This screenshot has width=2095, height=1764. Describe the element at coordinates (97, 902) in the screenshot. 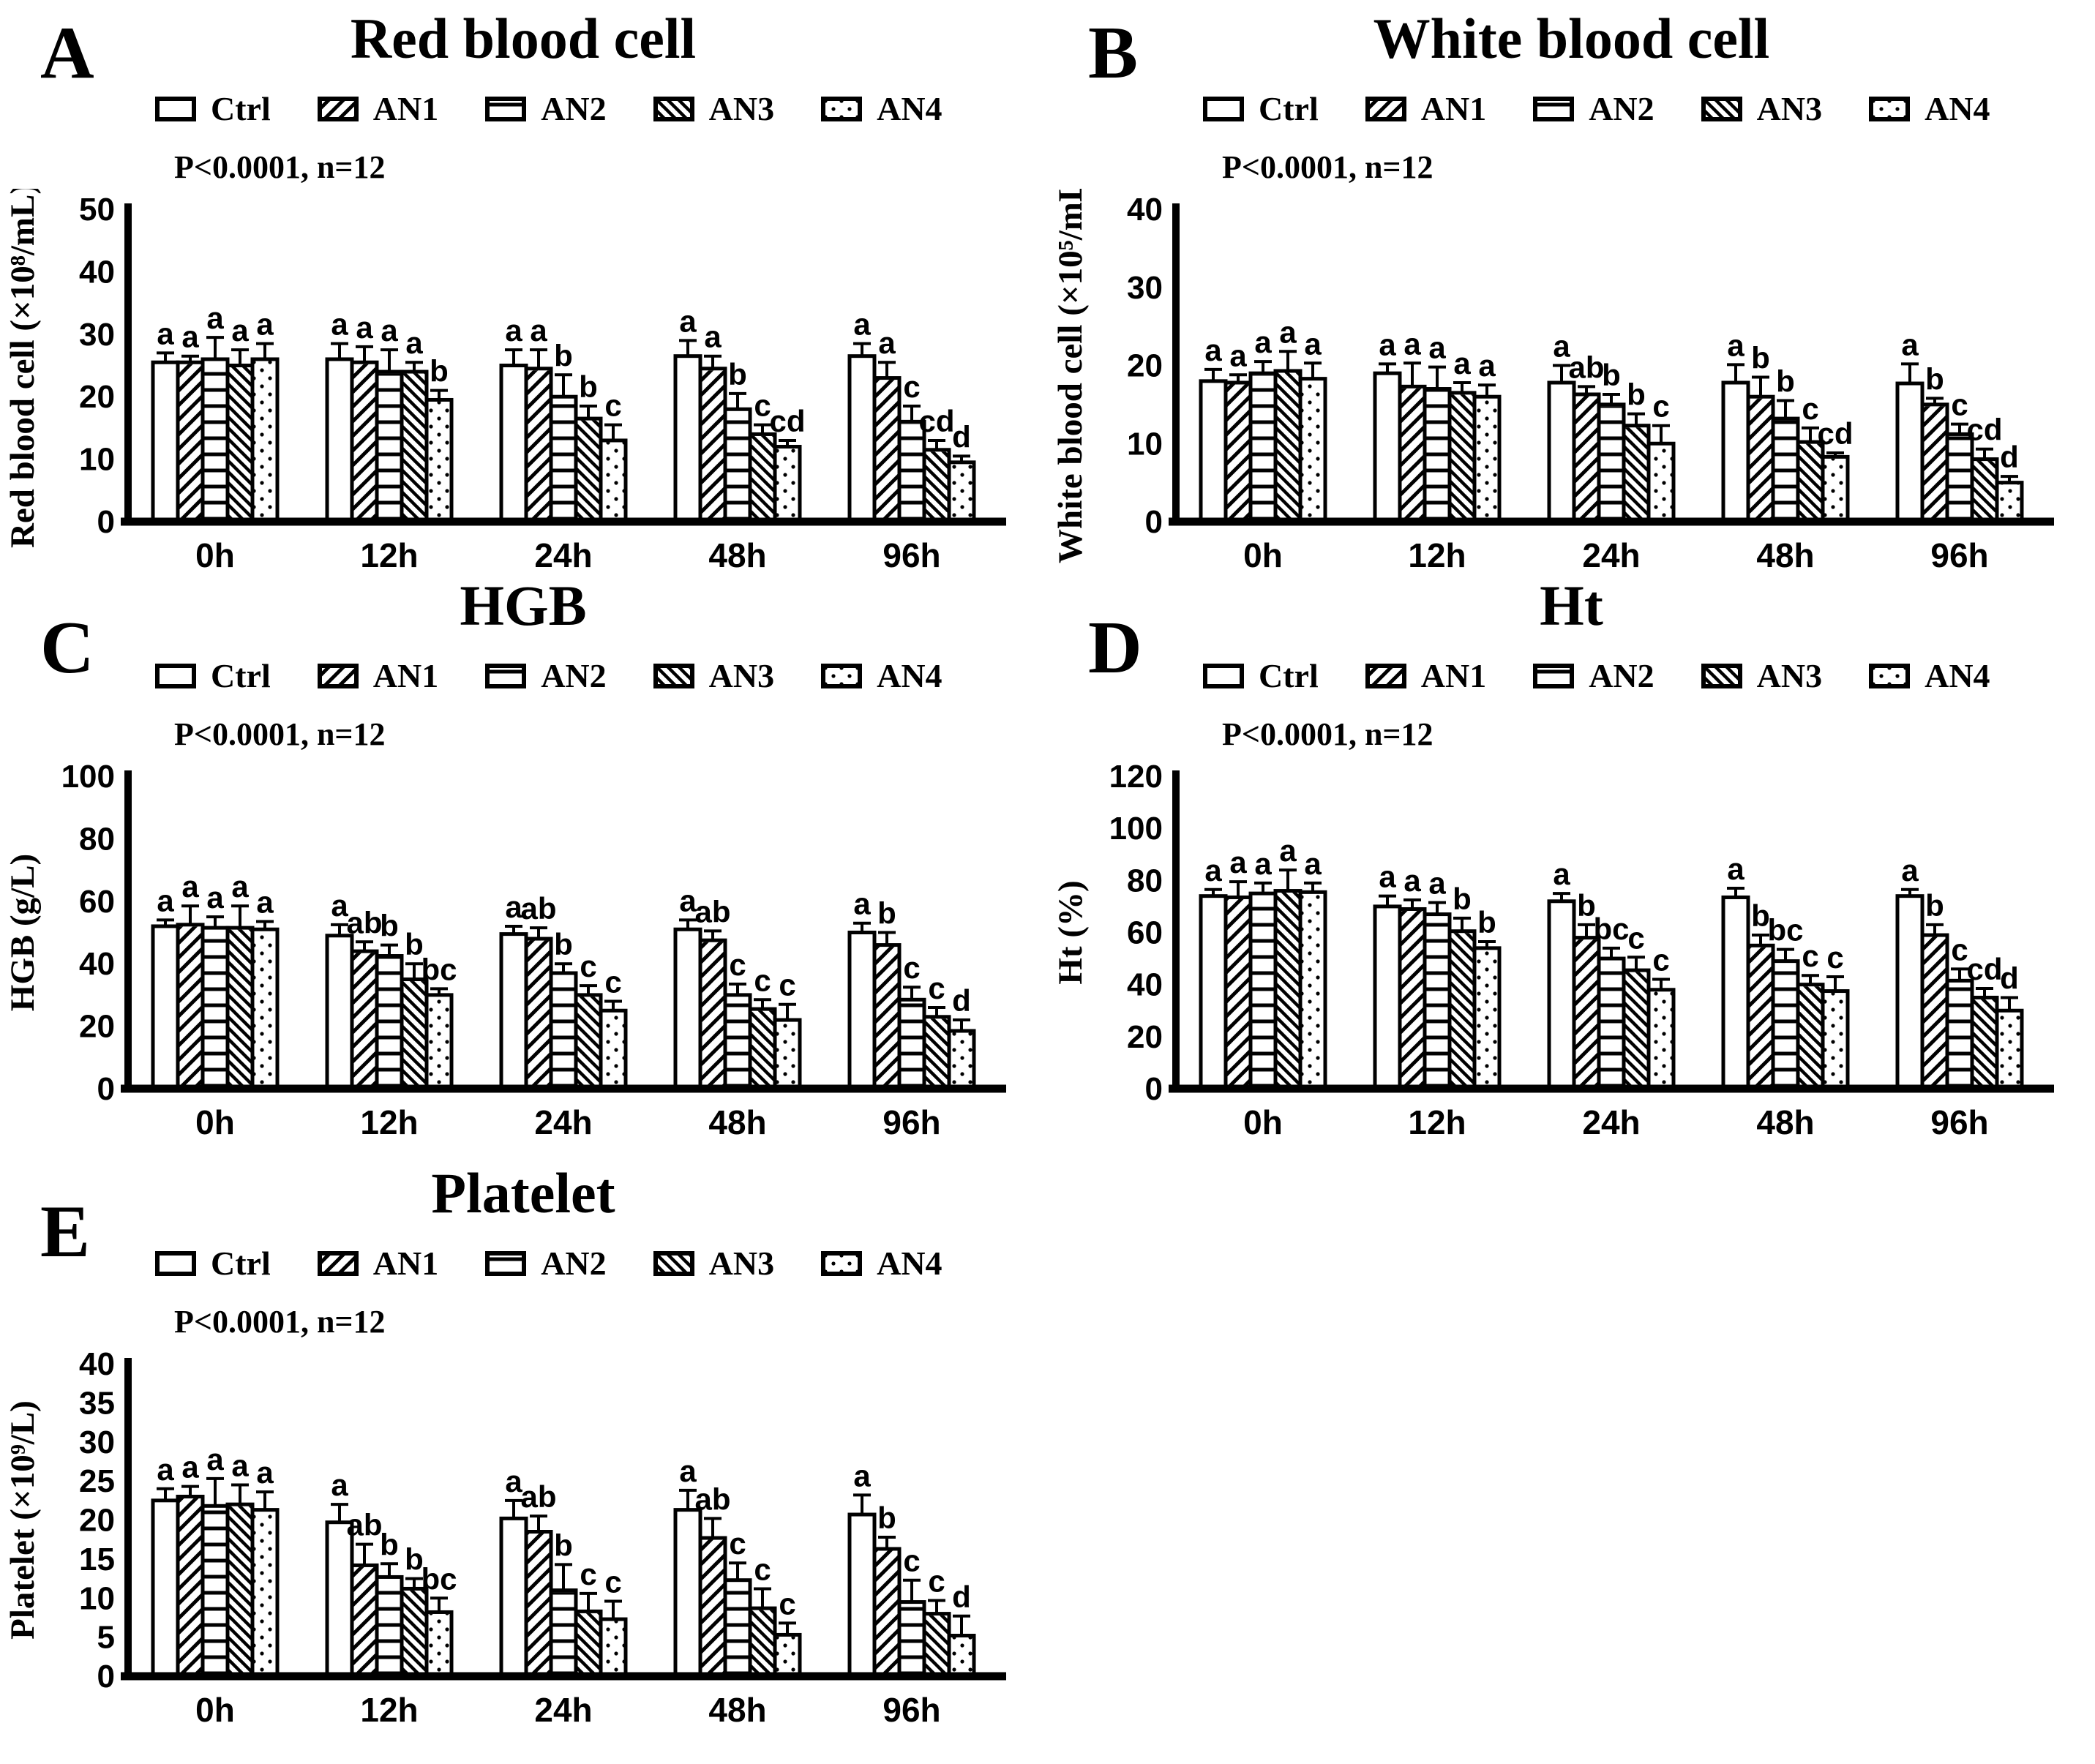

I see `y-tick-label: 60` at that location.